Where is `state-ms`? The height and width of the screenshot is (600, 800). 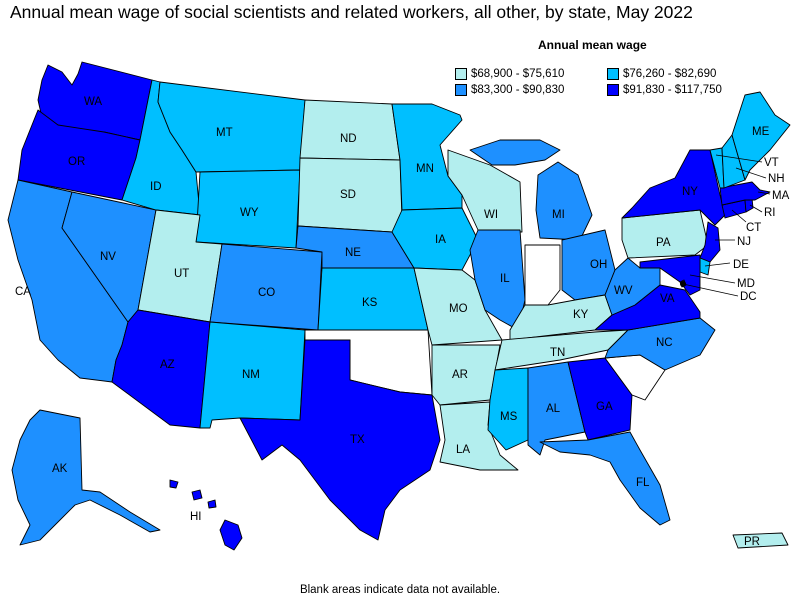 state-ms is located at coordinates (508, 409).